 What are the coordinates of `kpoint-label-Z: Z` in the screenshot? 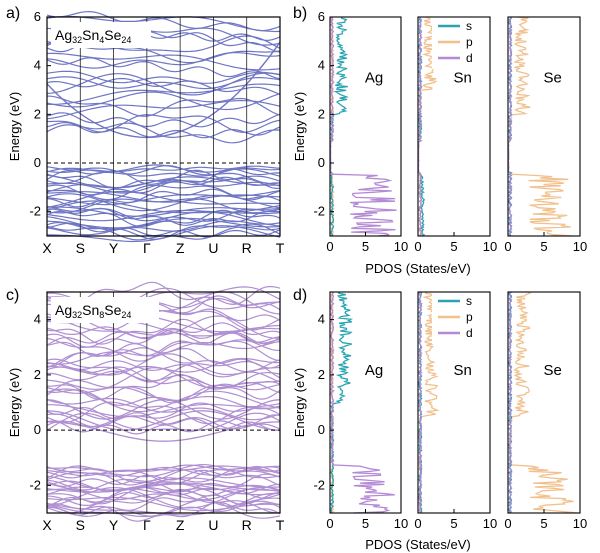 It's located at (180, 525).